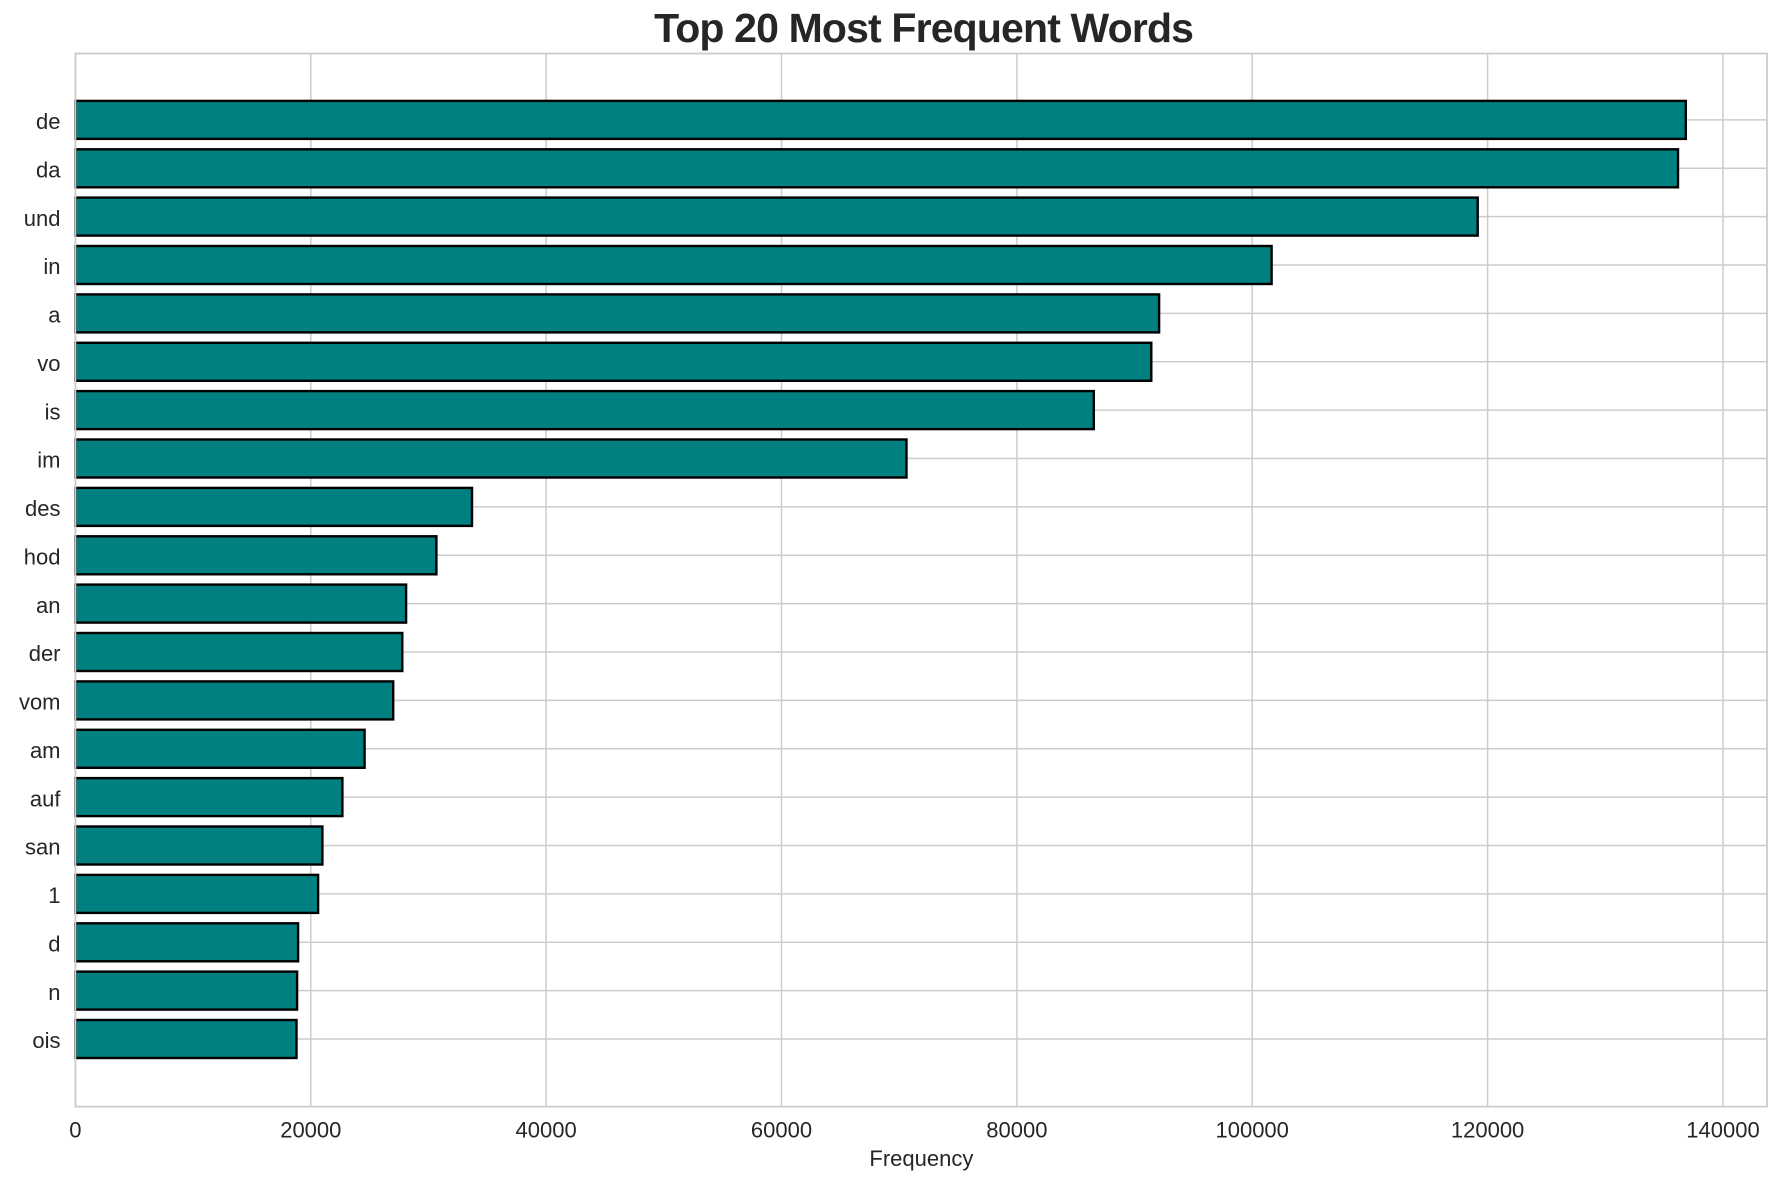 Image resolution: width=1782 pixels, height=1185 pixels. Describe the element at coordinates (1016, 1130) in the screenshot. I see `svg-text: 80000` at that location.